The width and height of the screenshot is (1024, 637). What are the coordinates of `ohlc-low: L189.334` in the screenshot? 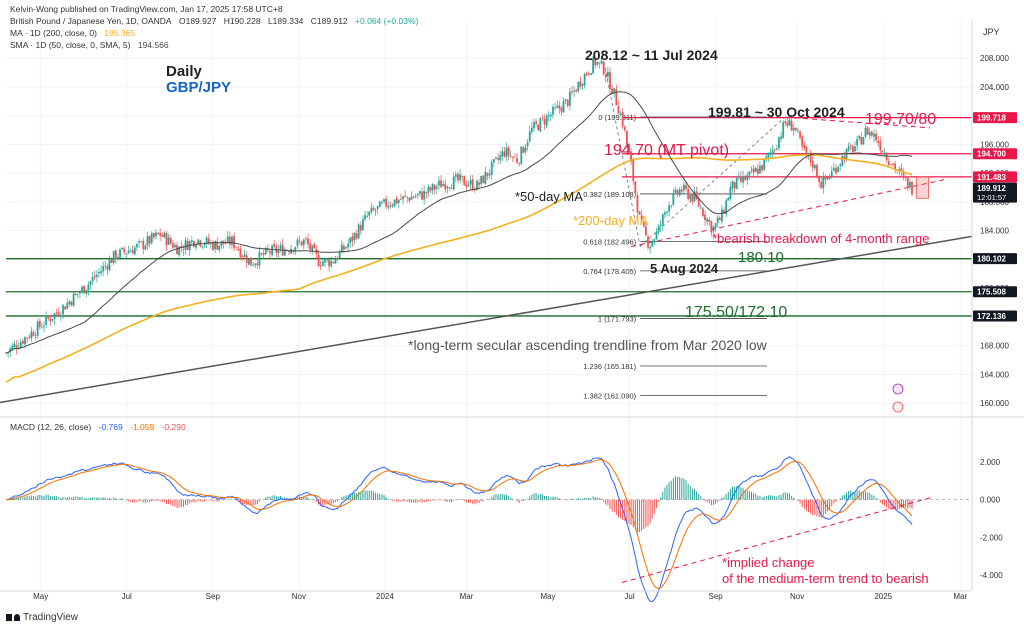 It's located at (285, 21).